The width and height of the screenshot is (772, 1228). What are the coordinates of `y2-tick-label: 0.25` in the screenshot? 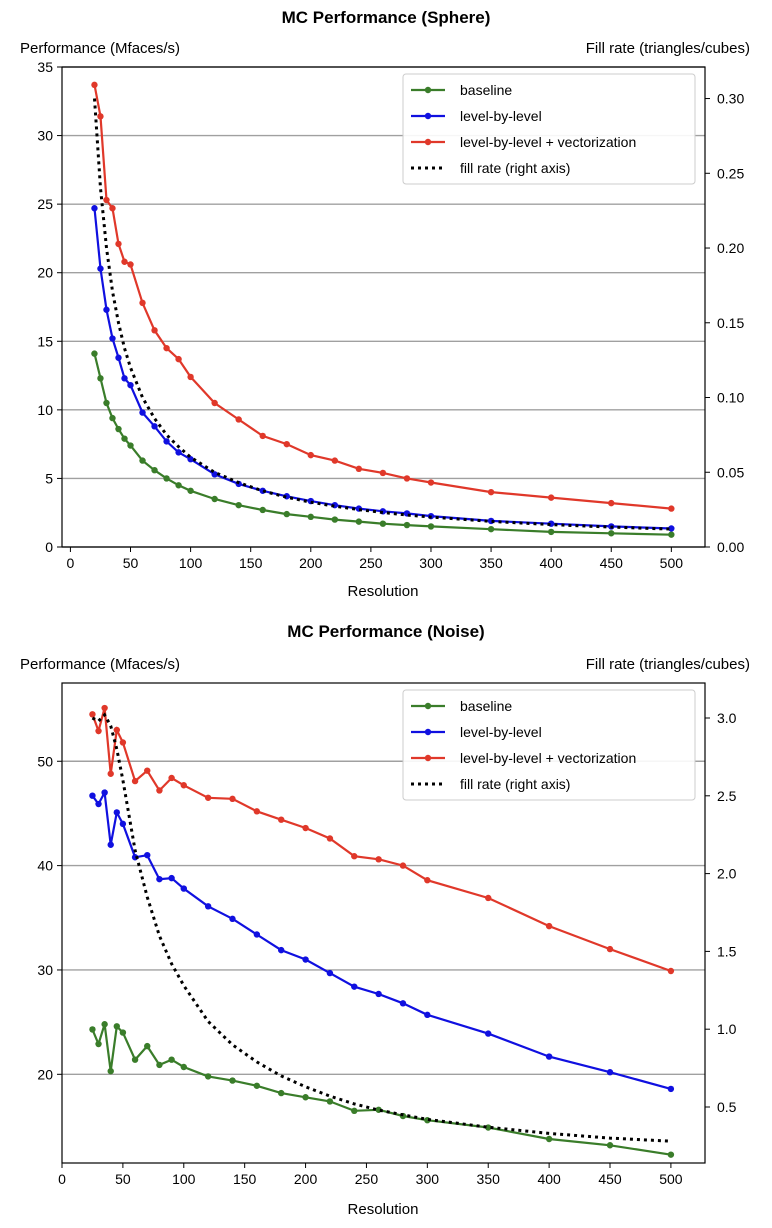 It's located at (730, 173).